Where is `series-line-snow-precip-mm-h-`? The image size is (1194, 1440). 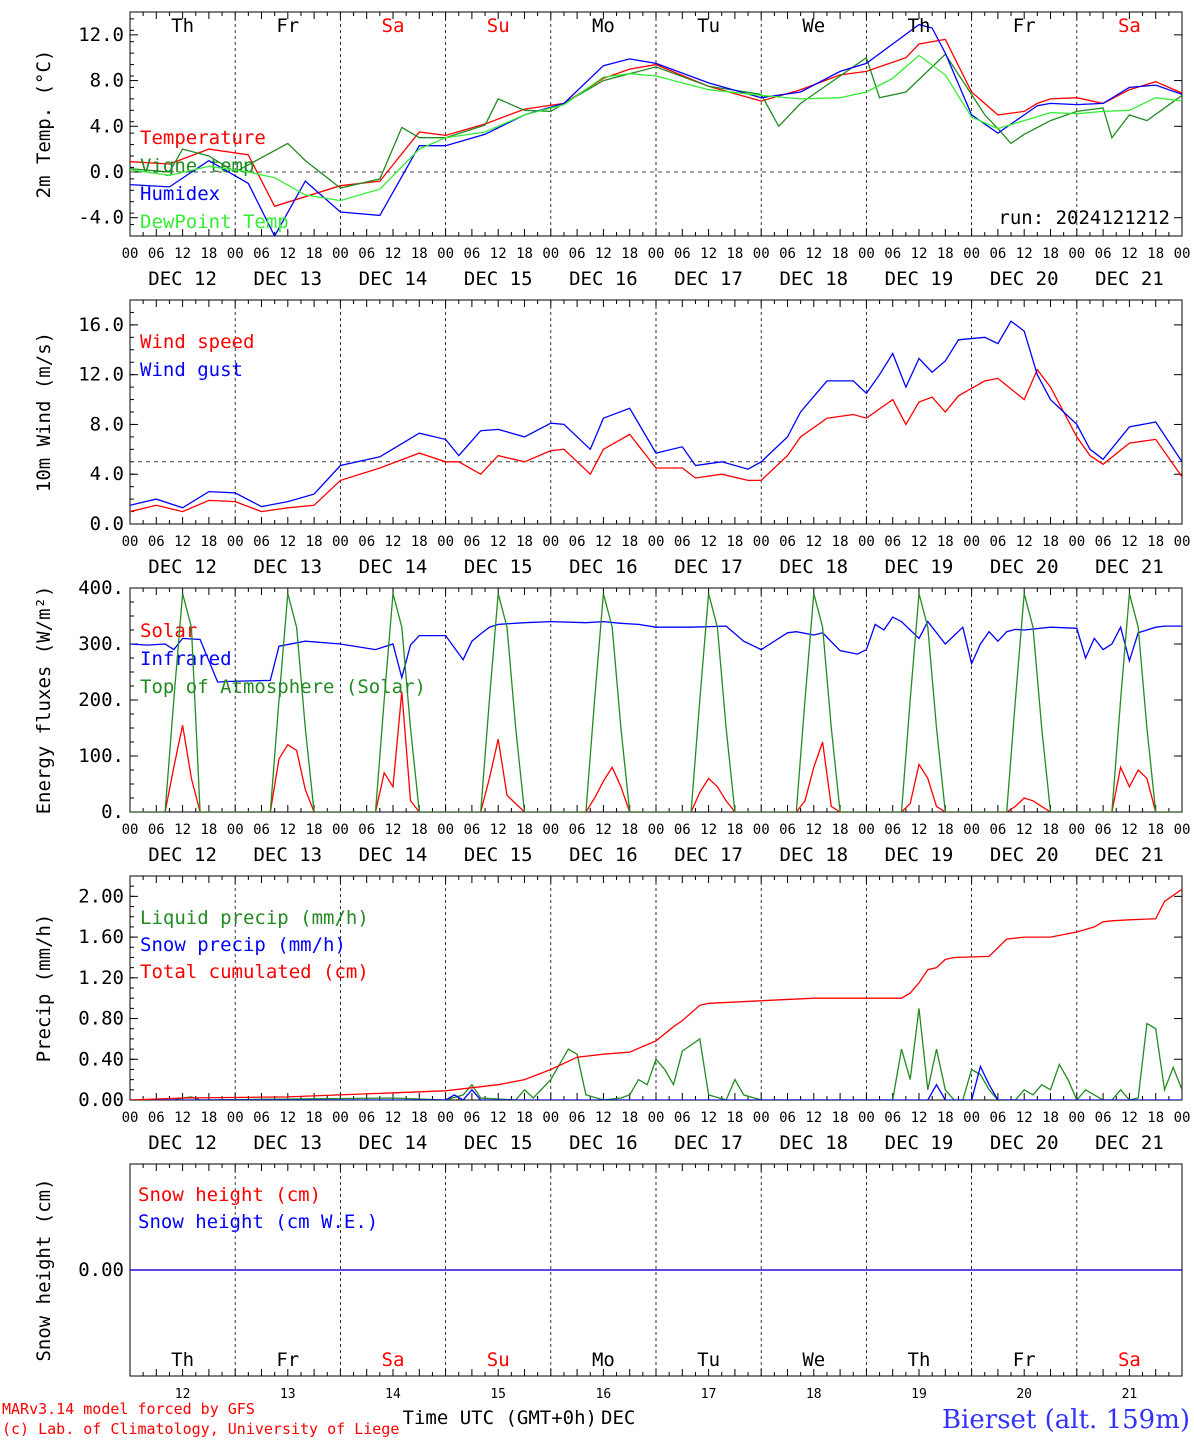
series-line-snow-precip-mm-h- is located at coordinates (656, 1082).